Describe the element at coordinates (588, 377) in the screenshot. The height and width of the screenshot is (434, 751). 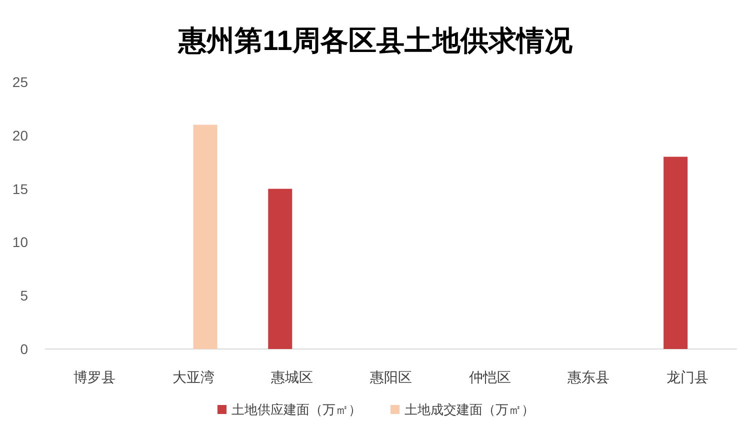
I see `x-tick-label: 惠东县` at that location.